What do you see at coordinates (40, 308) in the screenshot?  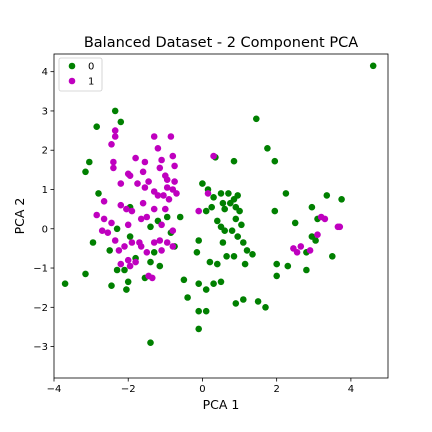 I see `y-tick-label: −2` at bounding box center [40, 308].